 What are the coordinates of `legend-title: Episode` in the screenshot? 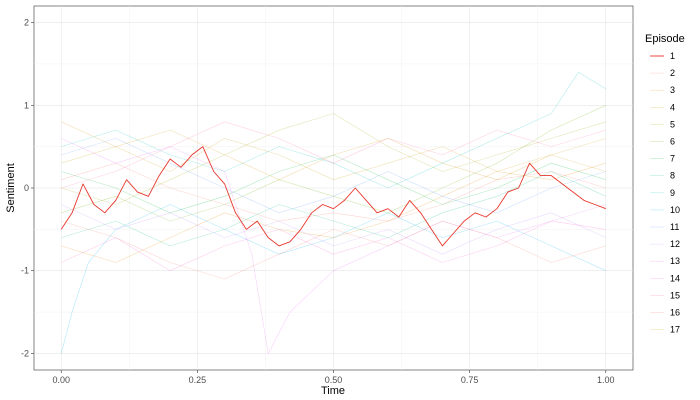 It's located at (665, 39).